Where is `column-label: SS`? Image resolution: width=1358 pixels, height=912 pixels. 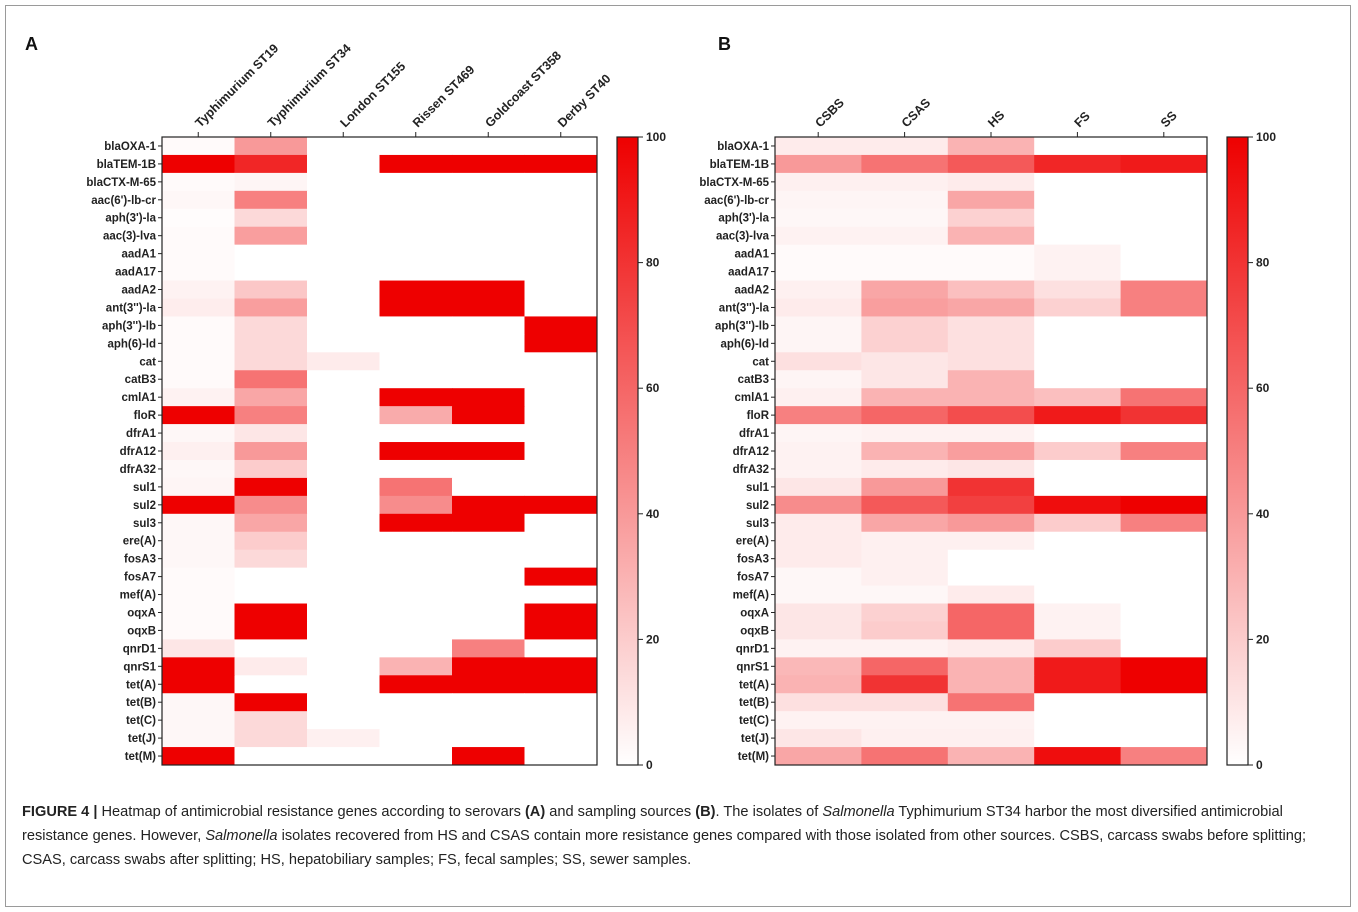
column-label: SS is located at coordinates (1169, 119).